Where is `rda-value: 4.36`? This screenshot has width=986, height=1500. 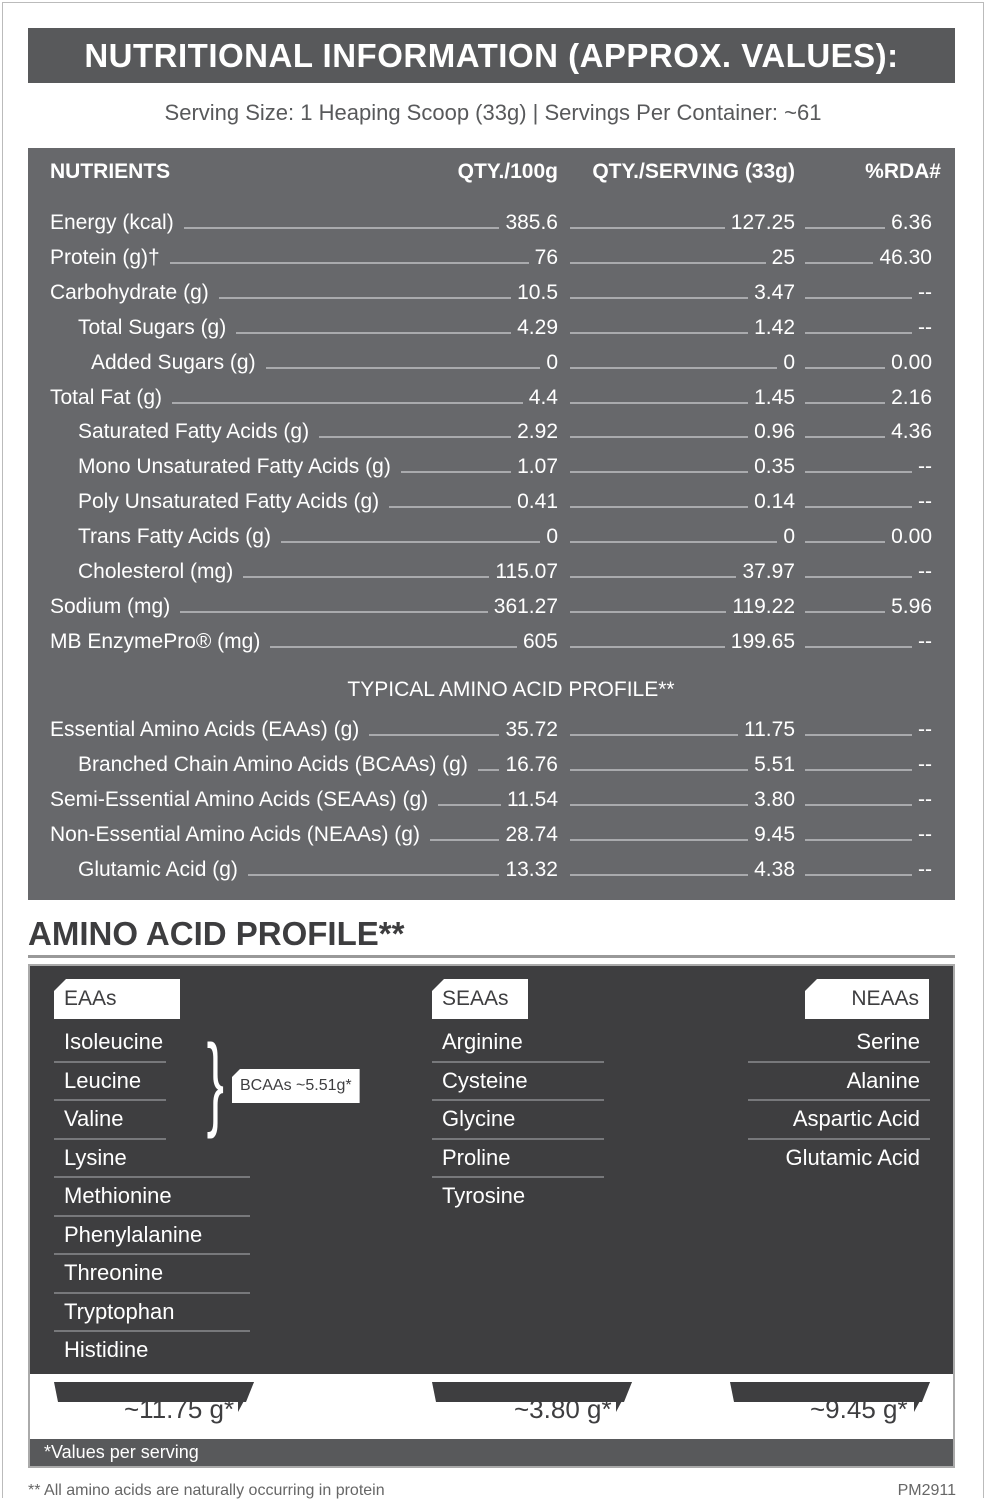
rda-value: 4.36 is located at coordinates (911, 432).